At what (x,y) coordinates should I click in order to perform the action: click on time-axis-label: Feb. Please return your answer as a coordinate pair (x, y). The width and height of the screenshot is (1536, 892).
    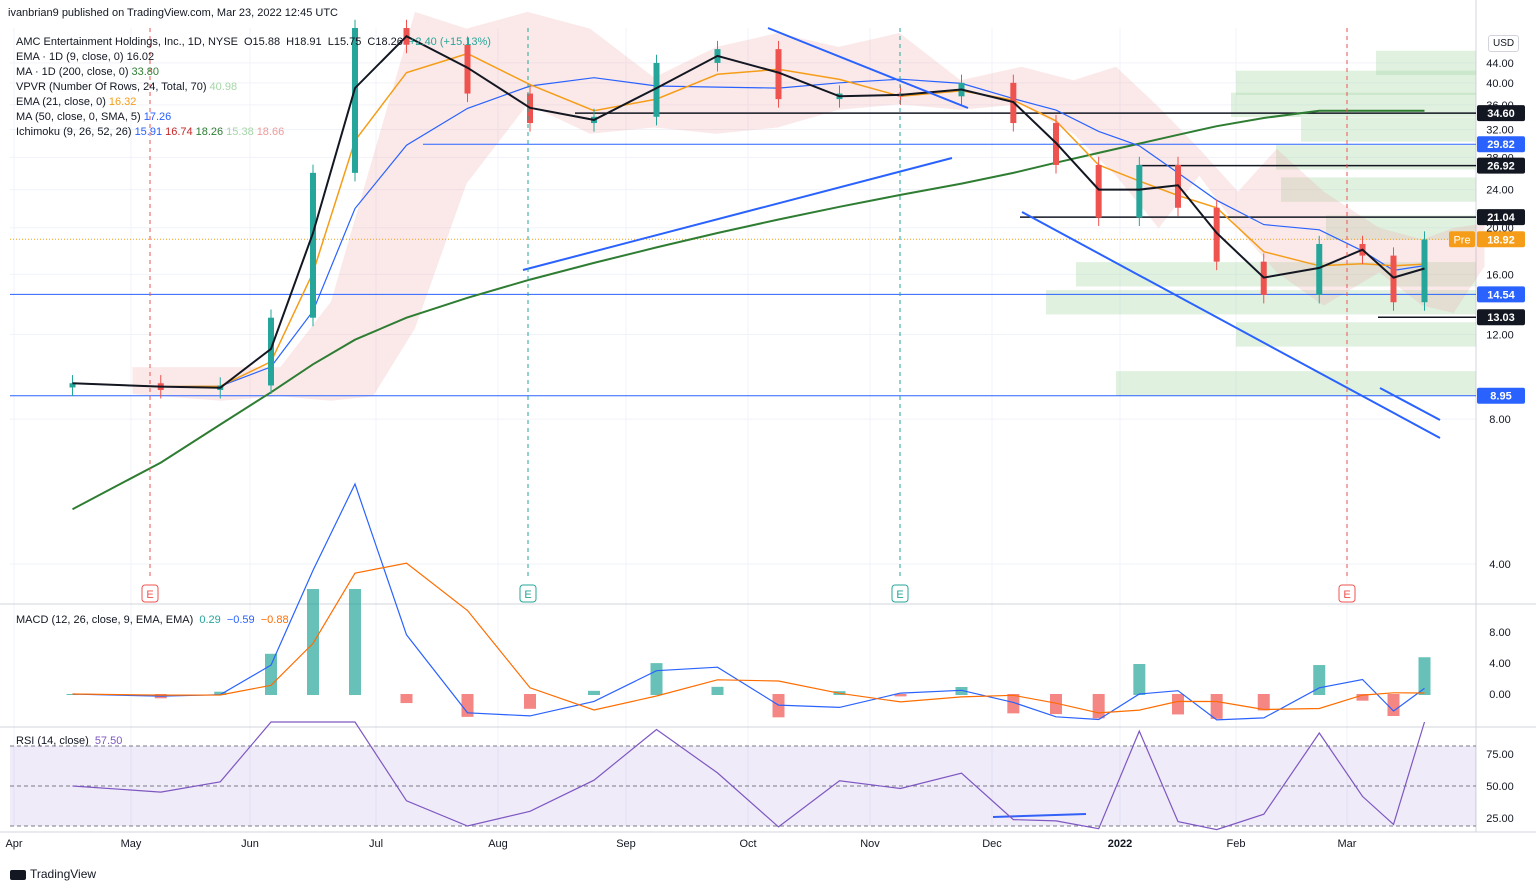
    Looking at the image, I should click on (1236, 844).